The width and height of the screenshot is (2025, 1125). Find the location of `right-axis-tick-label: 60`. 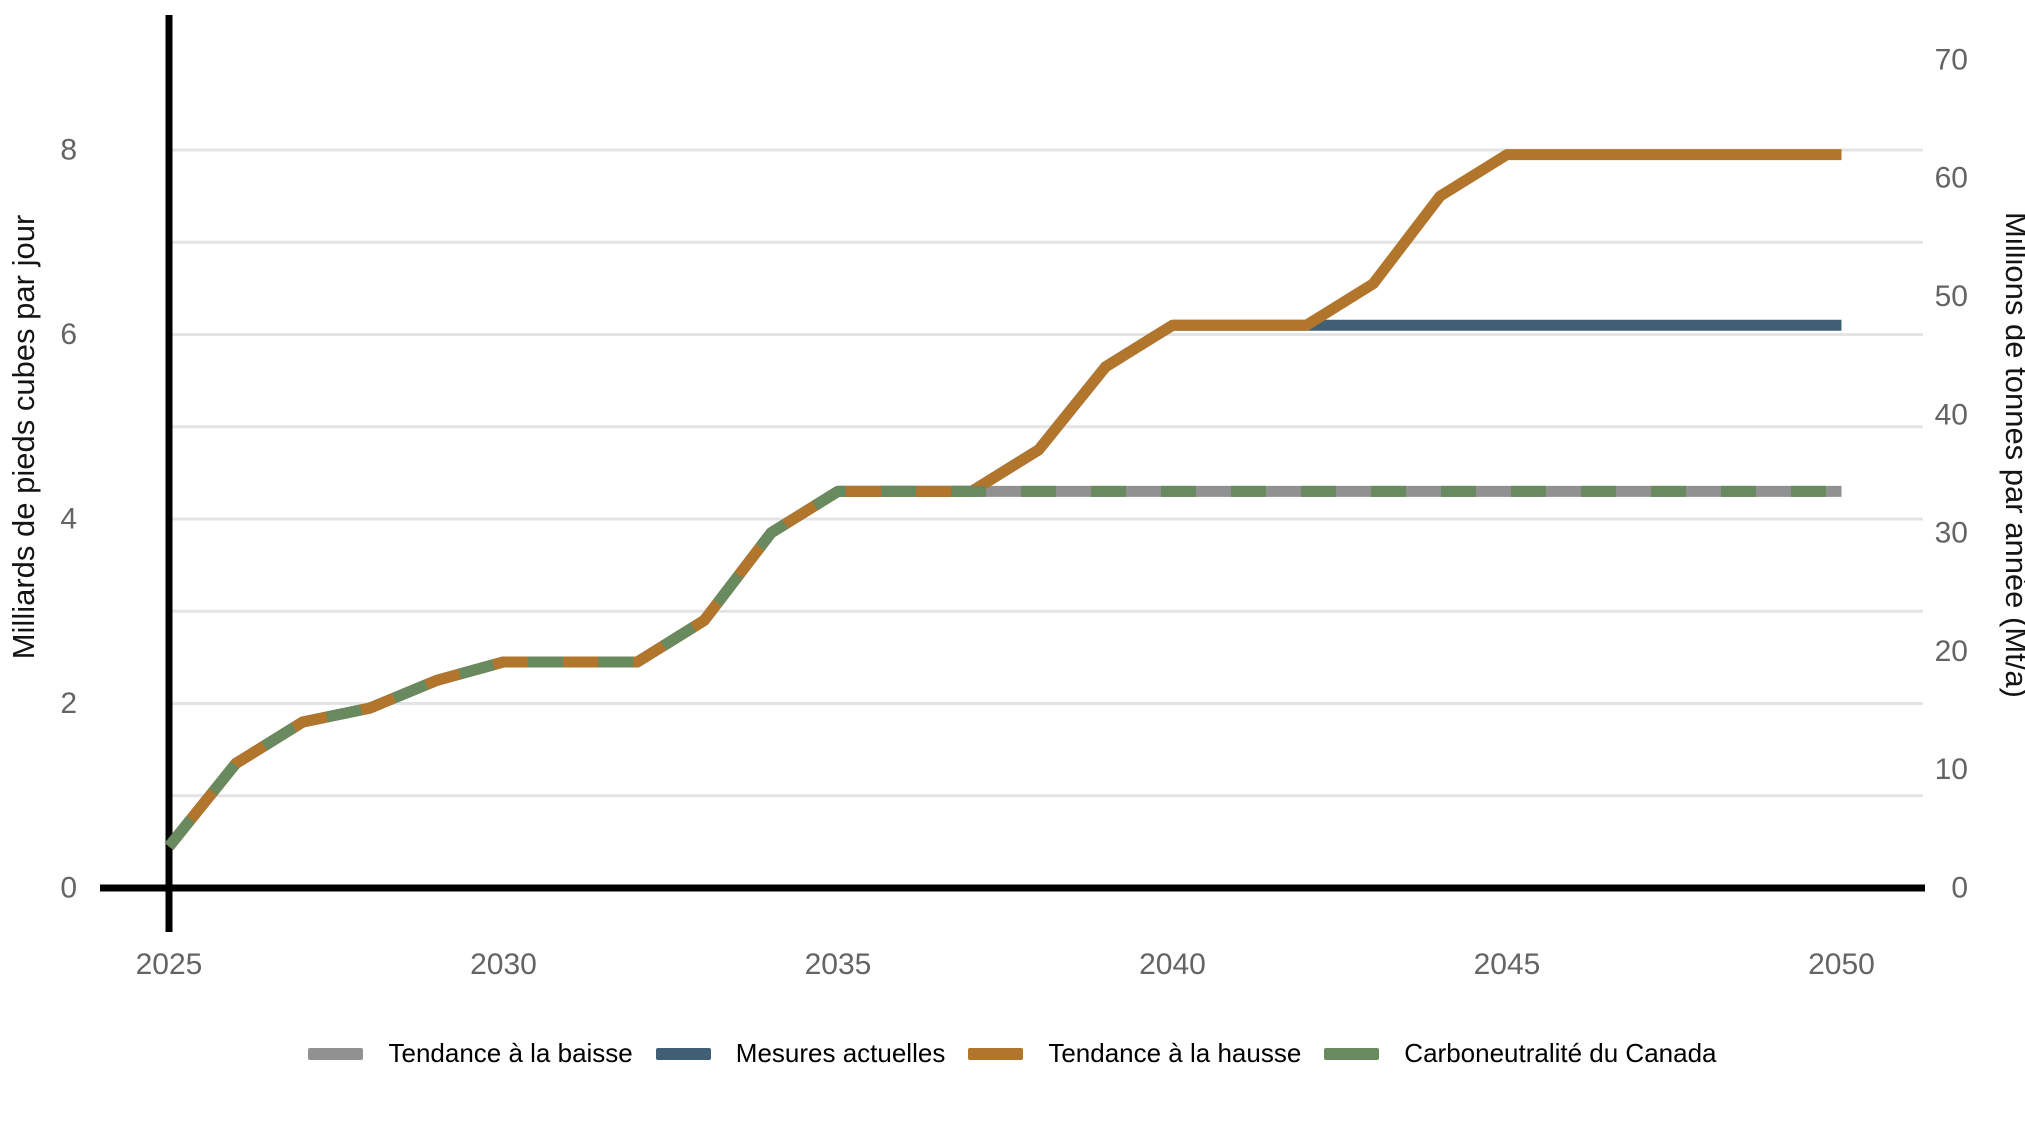

right-axis-tick-label: 60 is located at coordinates (1951, 178).